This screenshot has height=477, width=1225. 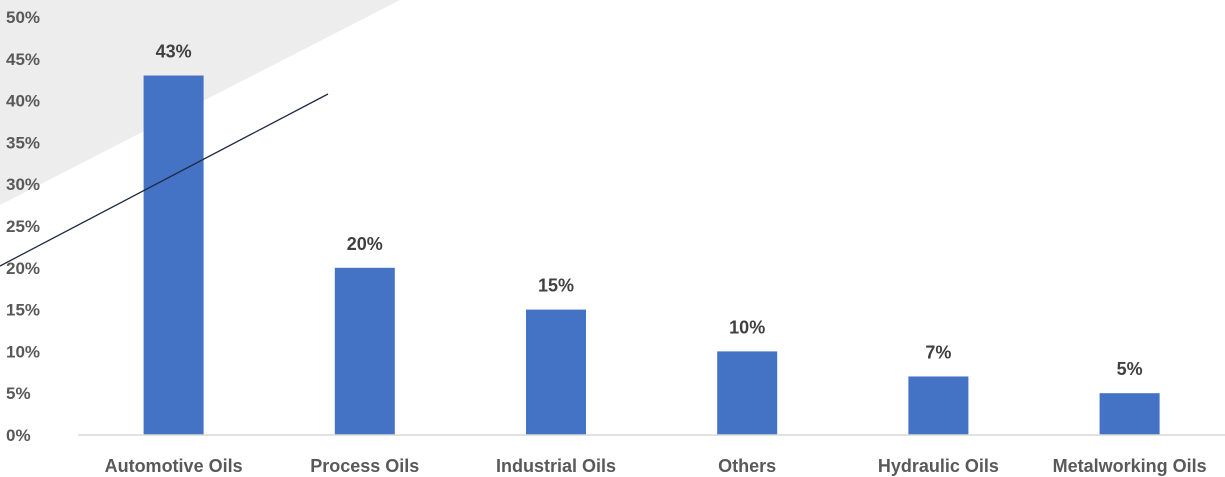 I want to click on y-tick-label: 10%, so click(x=23, y=351).